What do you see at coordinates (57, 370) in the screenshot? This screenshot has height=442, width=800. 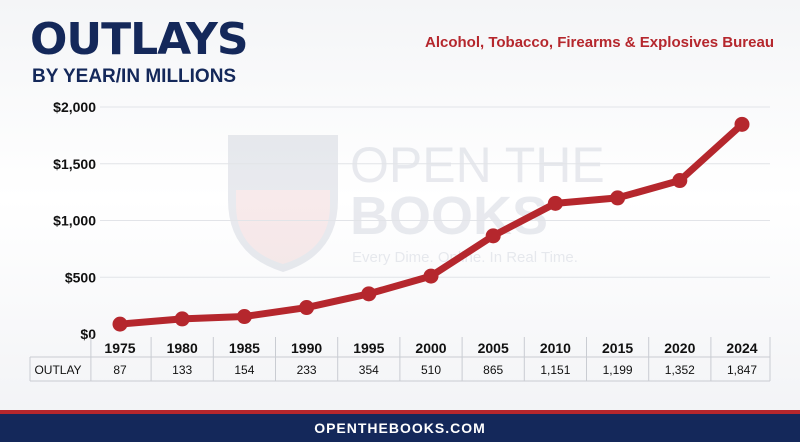 I see `table-row-label: OUTLAY` at bounding box center [57, 370].